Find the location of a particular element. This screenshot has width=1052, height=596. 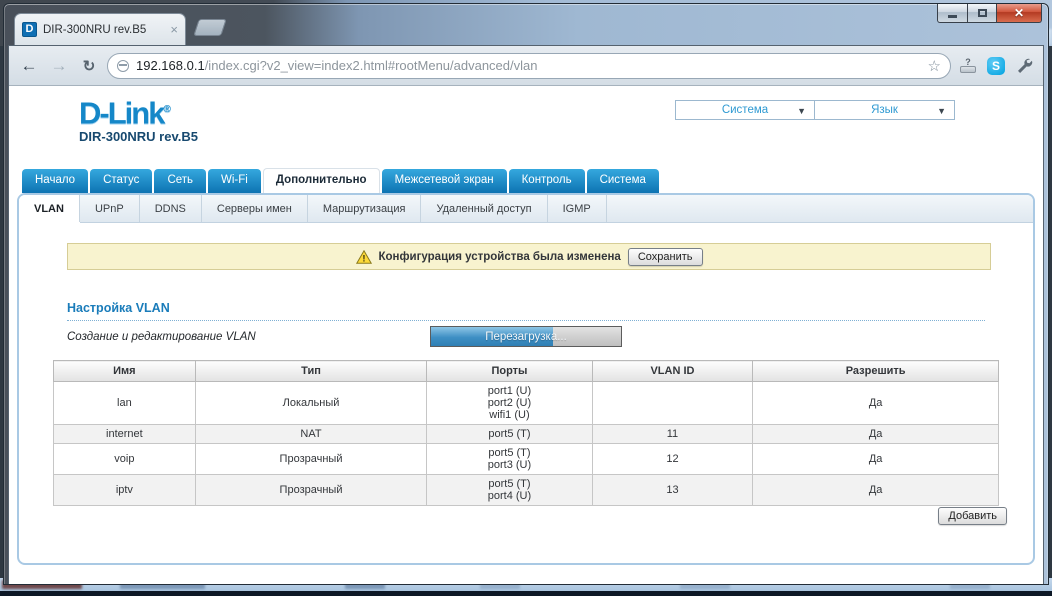

sub-tab-5: Маршрутизация is located at coordinates (365, 208).